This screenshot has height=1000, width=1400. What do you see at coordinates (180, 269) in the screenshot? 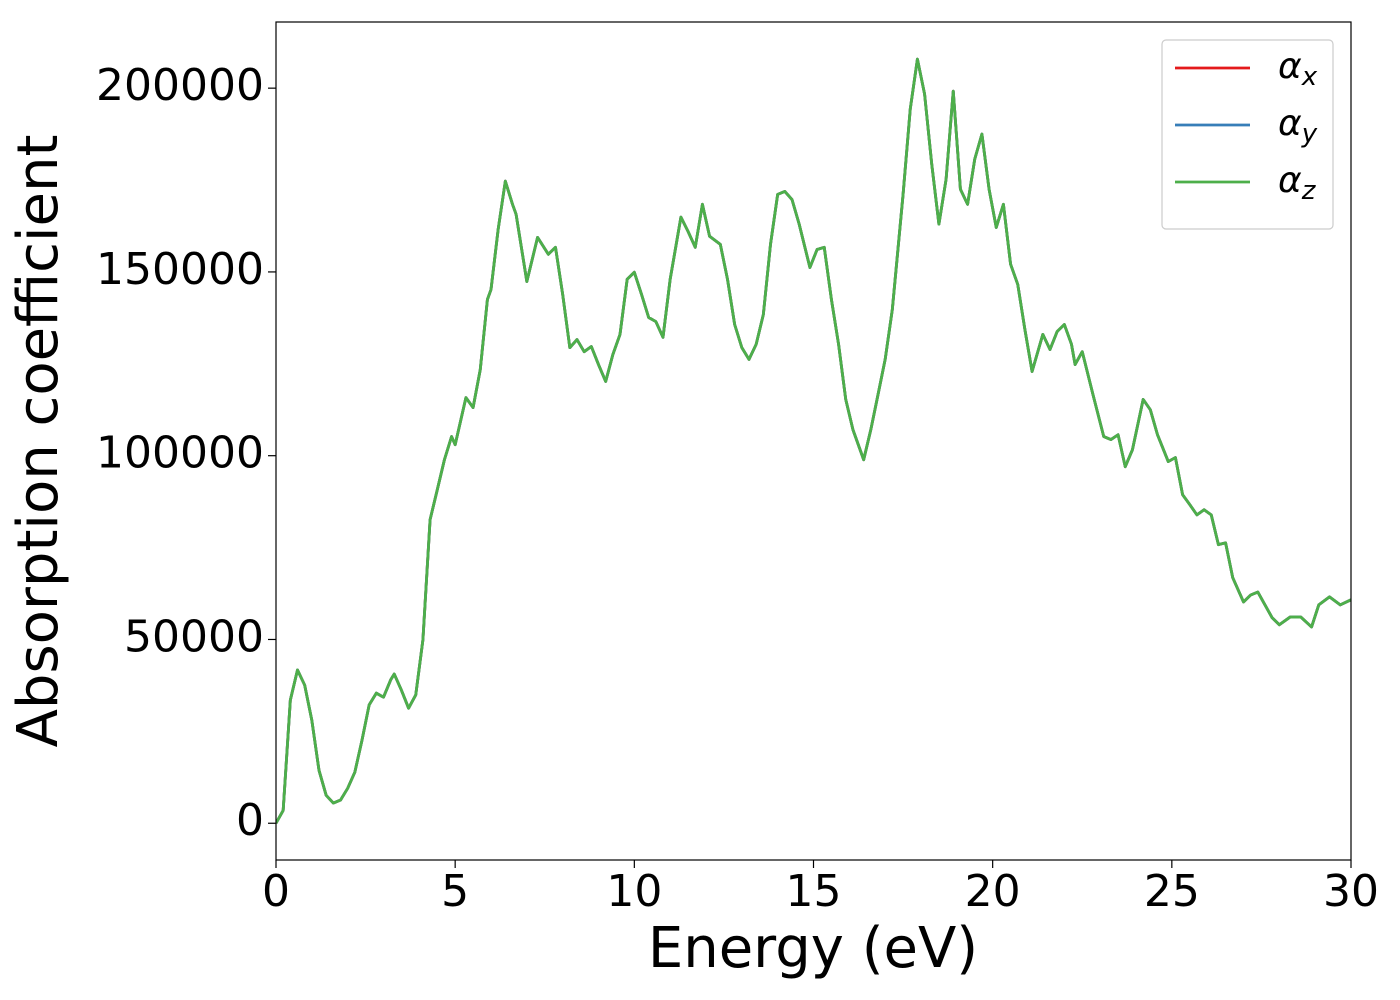
I see `y-tick-label: 150000` at bounding box center [180, 269].